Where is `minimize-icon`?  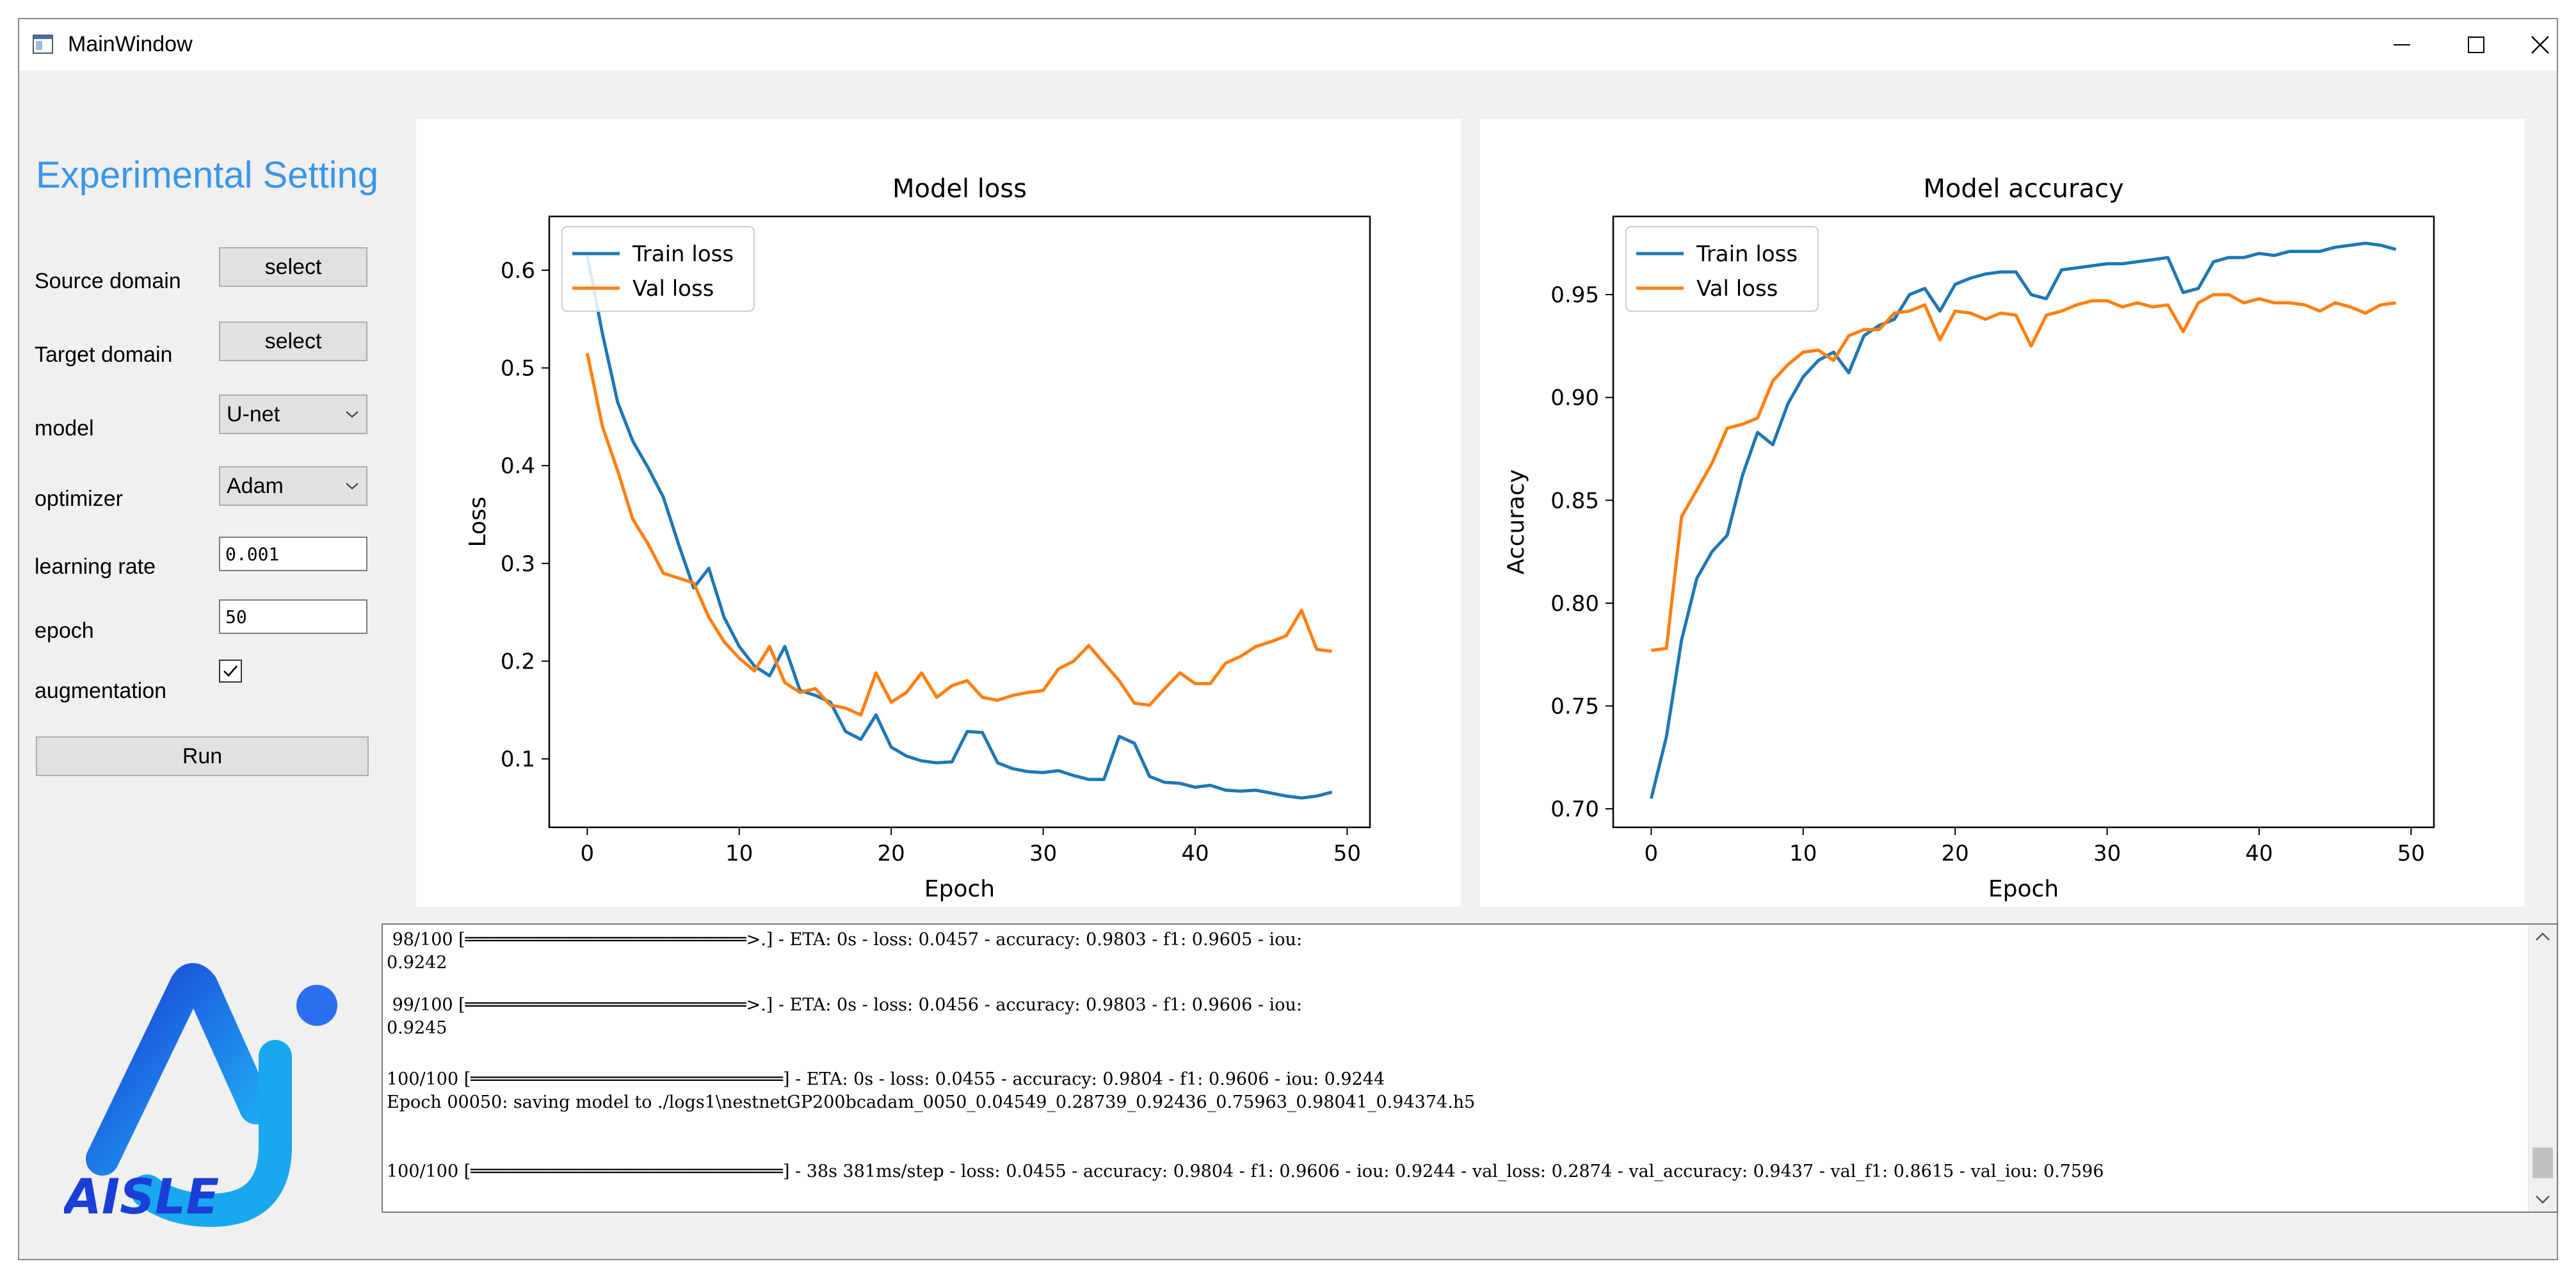
minimize-icon is located at coordinates (2402, 44).